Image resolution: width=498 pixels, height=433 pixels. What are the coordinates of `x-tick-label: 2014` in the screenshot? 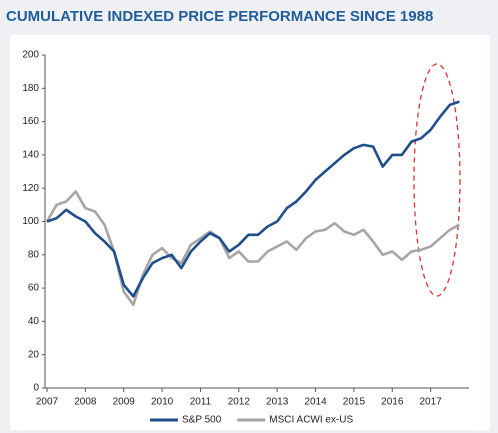 It's located at (315, 402).